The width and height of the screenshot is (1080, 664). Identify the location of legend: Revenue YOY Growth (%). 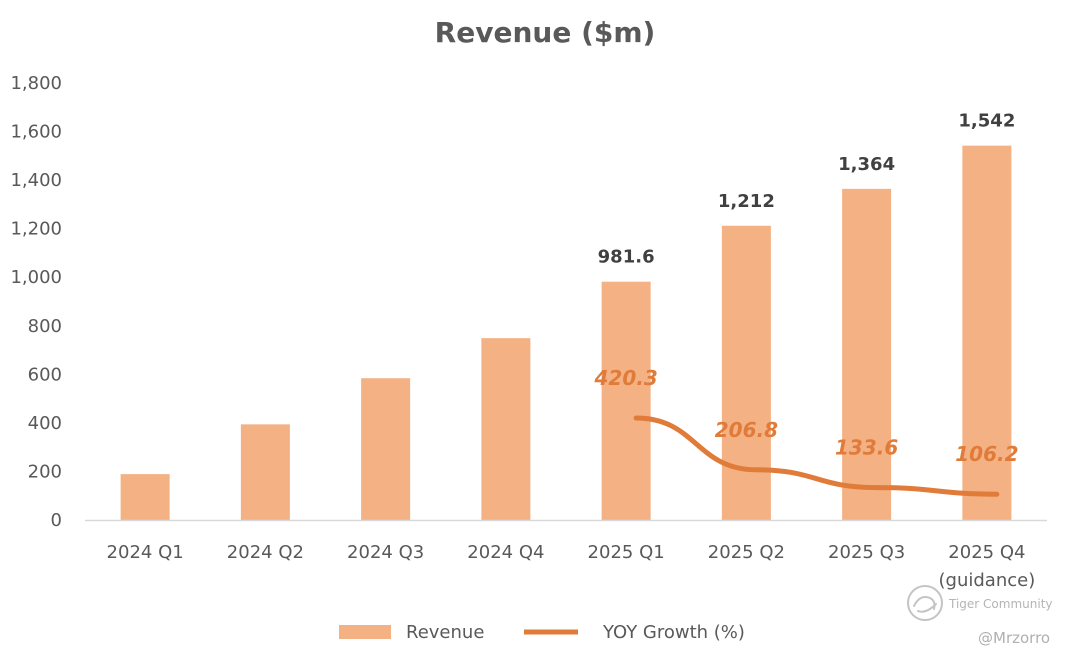
(542, 632).